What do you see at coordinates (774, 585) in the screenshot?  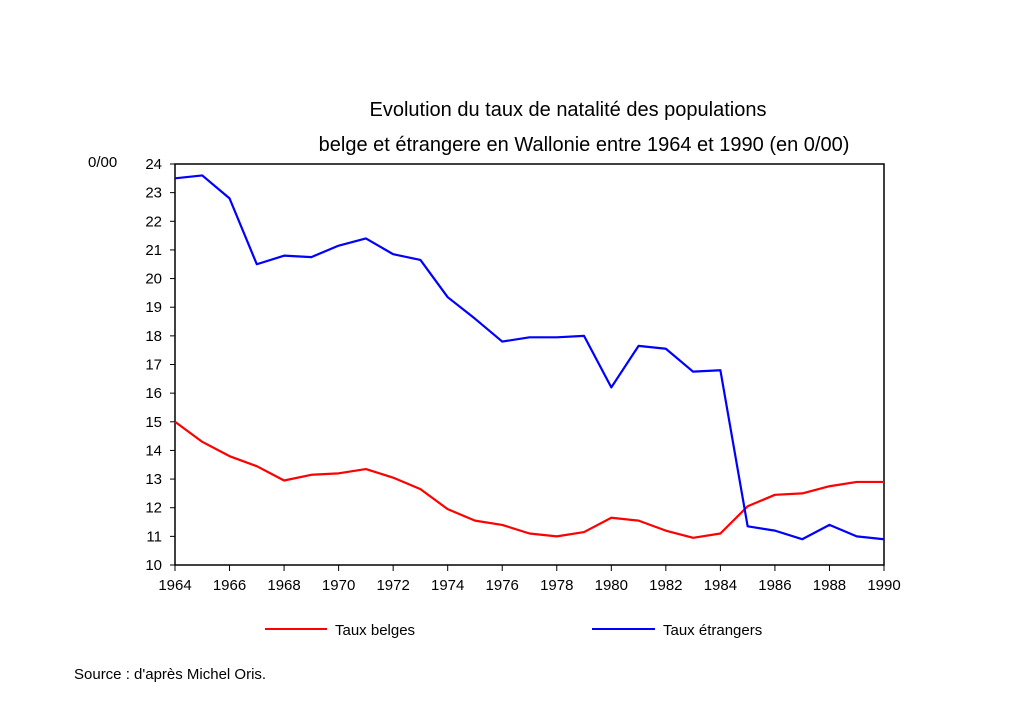 I see `x-tick-label: 1986` at bounding box center [774, 585].